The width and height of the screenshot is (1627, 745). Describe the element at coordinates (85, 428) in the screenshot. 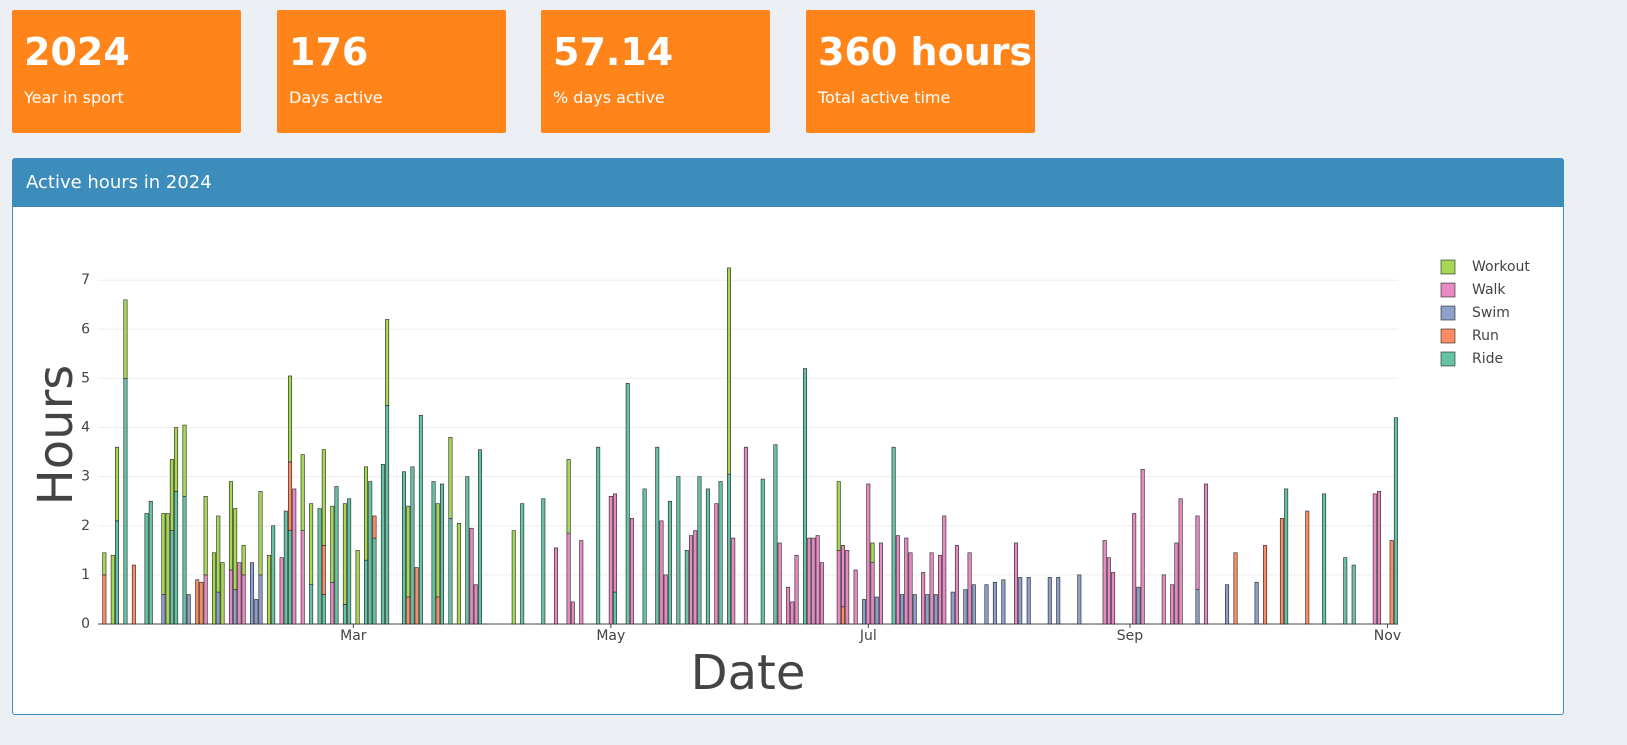

I see `y-tick-label: 4` at that location.